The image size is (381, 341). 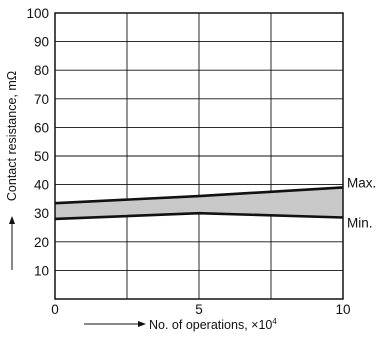 What do you see at coordinates (199, 195) in the screenshot?
I see `series-line-max` at bounding box center [199, 195].